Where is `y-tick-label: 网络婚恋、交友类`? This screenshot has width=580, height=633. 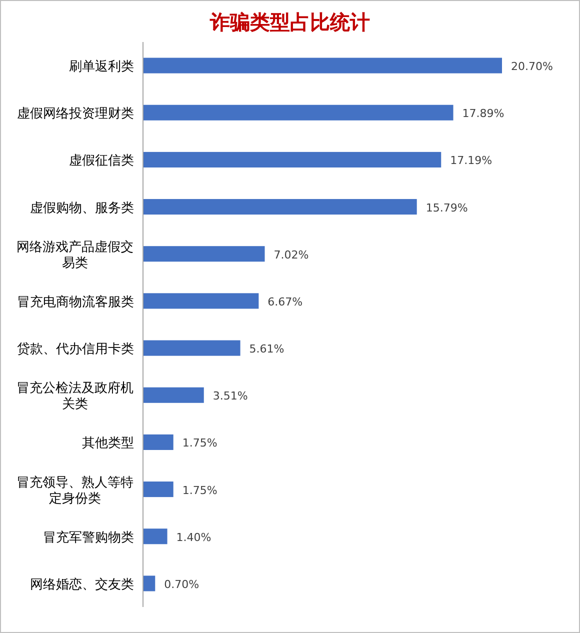 y-tick-label: 网络婚恋、交友类 is located at coordinates (82, 584).